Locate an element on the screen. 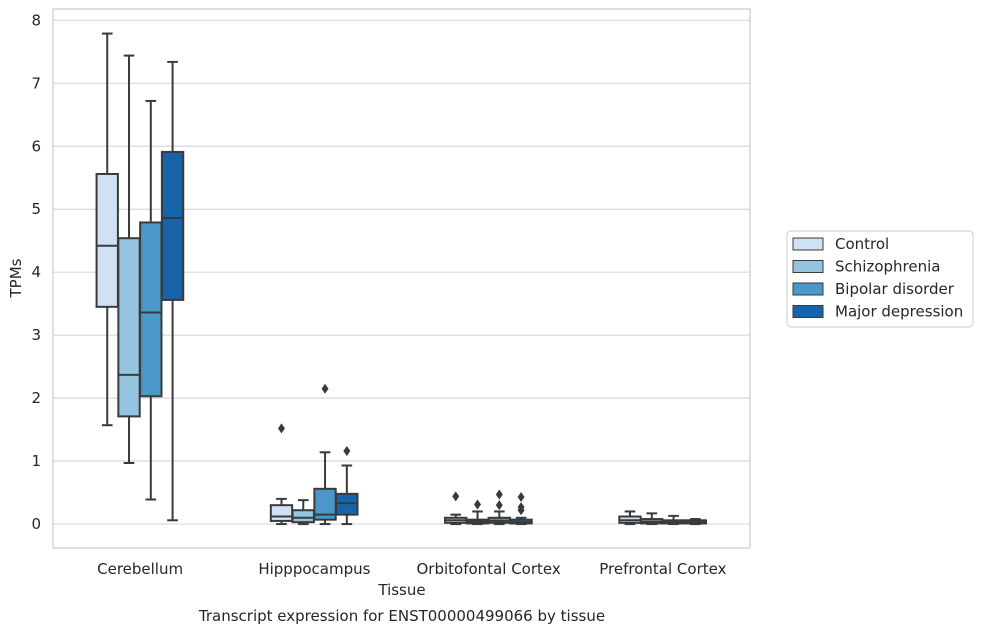 This screenshot has height=638, width=983. y-tick-label: 3 is located at coordinates (36, 335).